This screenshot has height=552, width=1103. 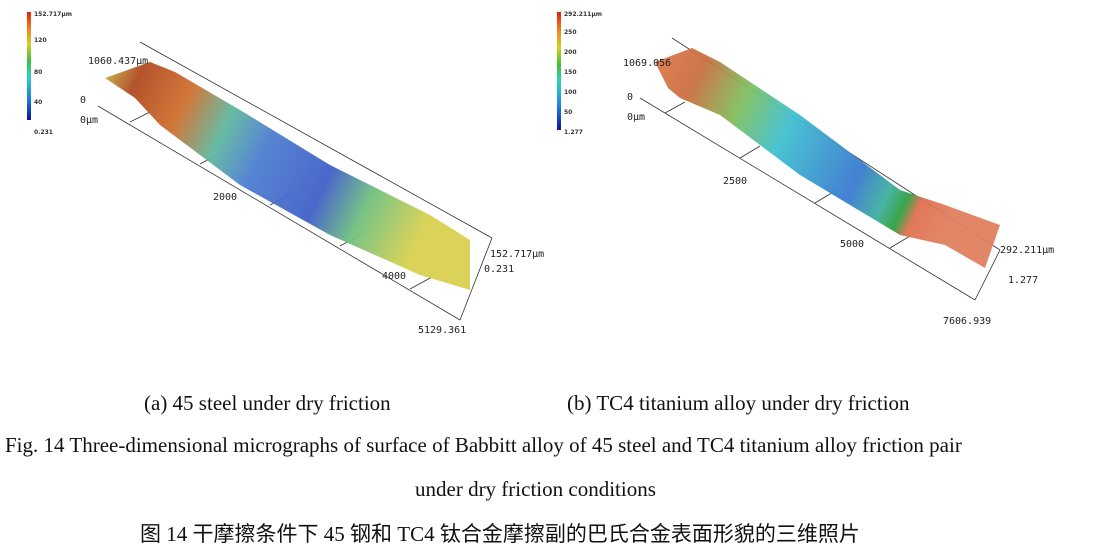 What do you see at coordinates (38, 72) in the screenshot?
I see `colorbar-label: 80` at bounding box center [38, 72].